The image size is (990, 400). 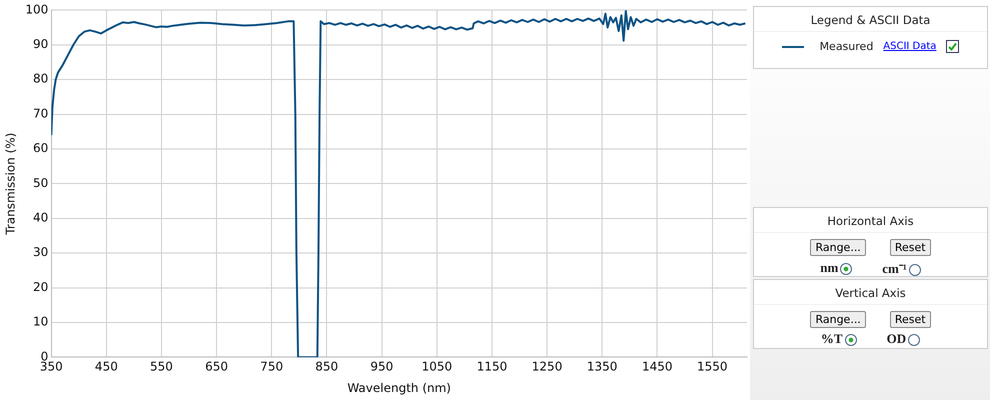 I want to click on y-axis-title: Transmission (%), so click(x=10, y=184).